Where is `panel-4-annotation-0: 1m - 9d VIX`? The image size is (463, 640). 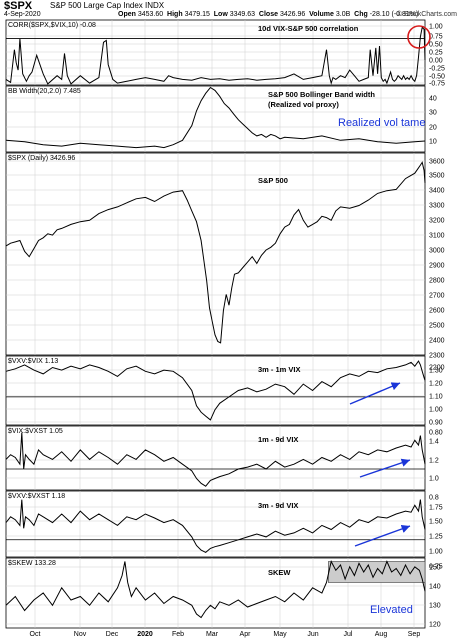
panel-4-annotation-0: 1m - 9d VIX is located at coordinates (278, 439).